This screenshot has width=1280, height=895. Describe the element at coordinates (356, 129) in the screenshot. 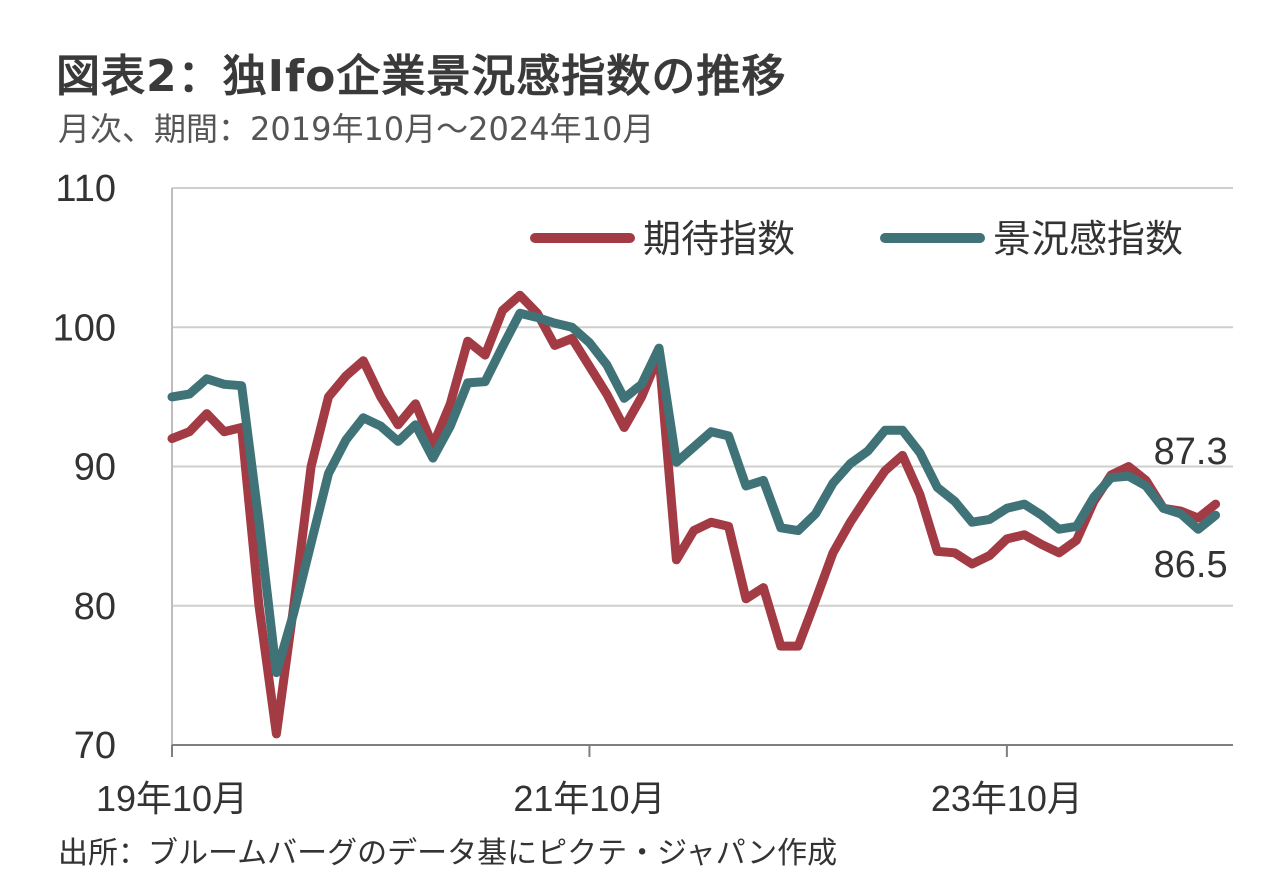

I see `chart-subtitle: 月次、期間：2019年10月～2024年10月` at that location.